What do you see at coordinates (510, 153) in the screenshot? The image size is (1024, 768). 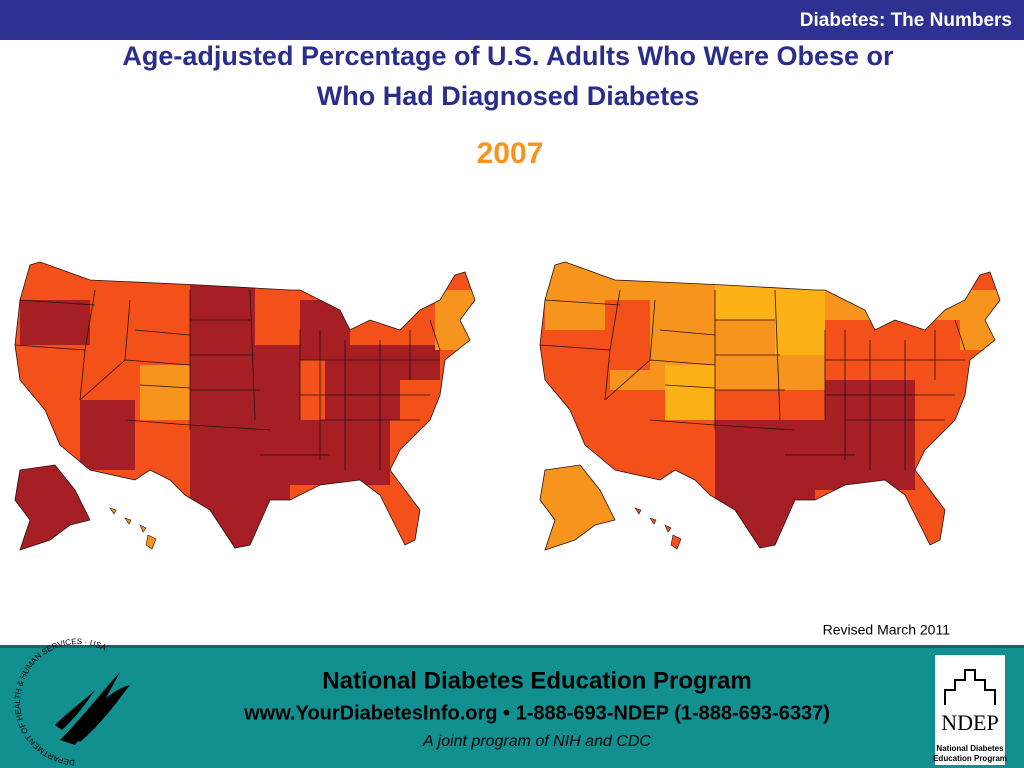 I see `year: 2007` at bounding box center [510, 153].